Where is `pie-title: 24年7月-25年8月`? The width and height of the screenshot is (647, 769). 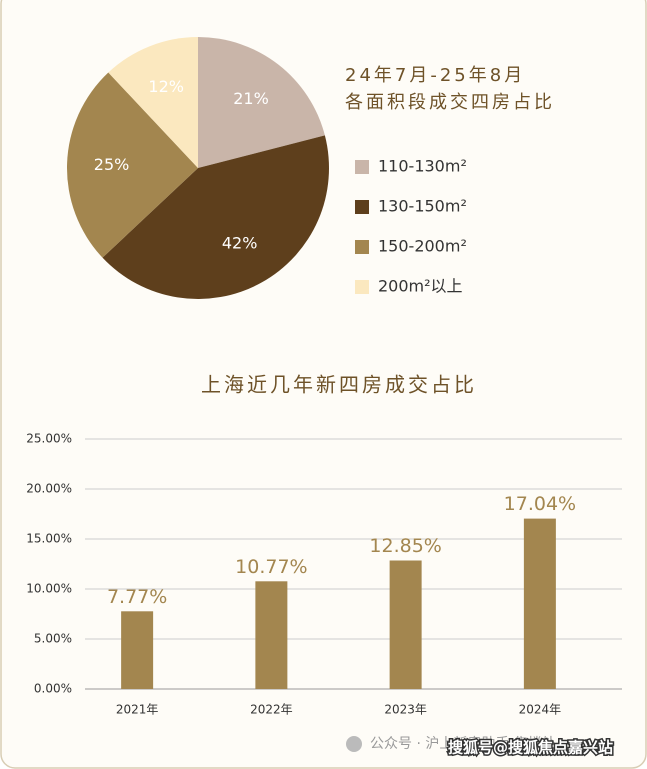 pie-title: 24年7月-25年8月 is located at coordinates (435, 75).